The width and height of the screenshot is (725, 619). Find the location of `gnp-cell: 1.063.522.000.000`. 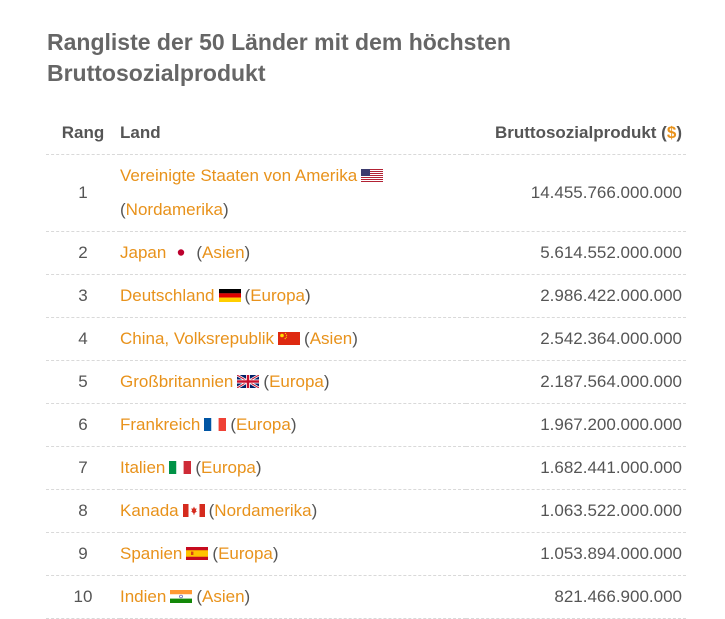

gnp-cell: 1.063.522.000.000 is located at coordinates (575, 511).